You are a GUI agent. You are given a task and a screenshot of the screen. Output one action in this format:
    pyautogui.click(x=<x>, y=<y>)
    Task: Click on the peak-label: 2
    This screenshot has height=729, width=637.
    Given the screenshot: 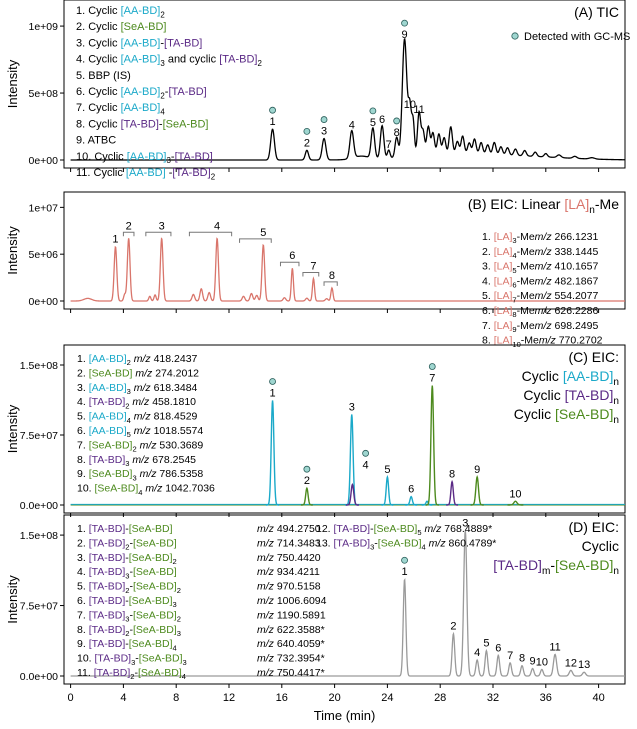 What is the action you would take?
    pyautogui.click(x=129, y=226)
    